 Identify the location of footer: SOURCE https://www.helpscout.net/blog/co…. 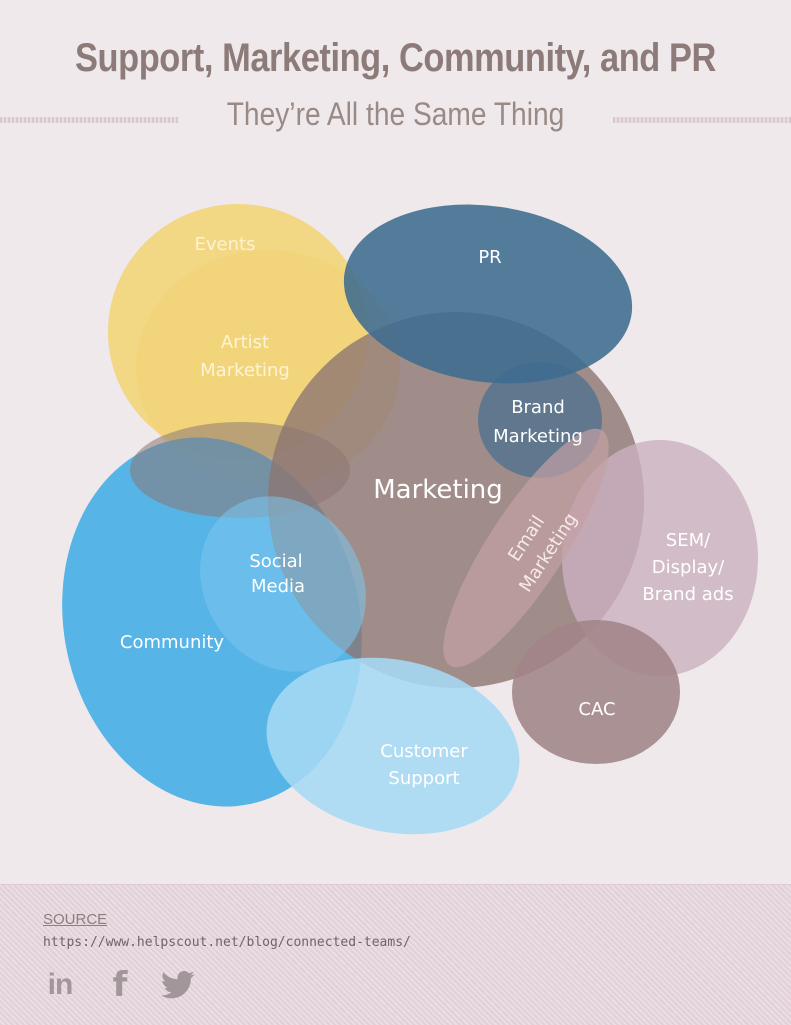
(395, 954).